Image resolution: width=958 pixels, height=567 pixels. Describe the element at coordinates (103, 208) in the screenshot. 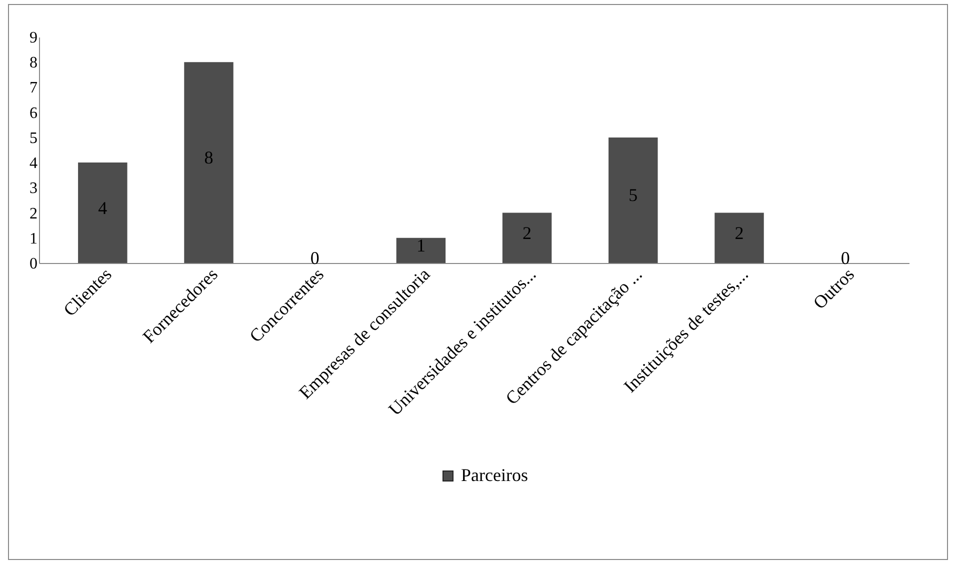

I see `data-label: 4` at that location.